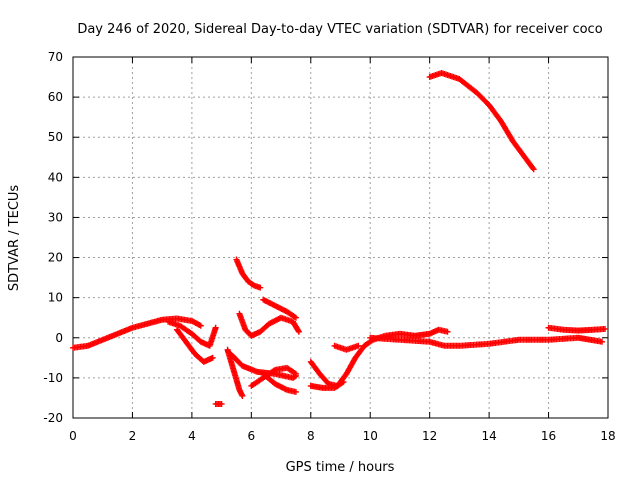 This screenshot has height=480, width=640. I want to click on x-tick-label: 4, so click(192, 436).